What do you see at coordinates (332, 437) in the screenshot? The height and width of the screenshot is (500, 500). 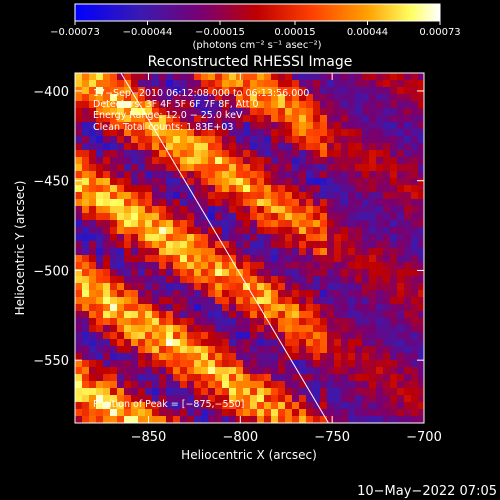 I see `x-tick-label: −750` at bounding box center [332, 437].